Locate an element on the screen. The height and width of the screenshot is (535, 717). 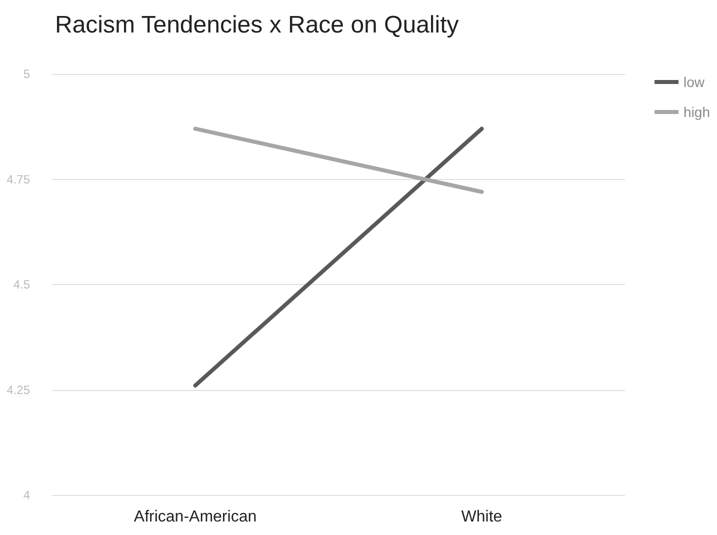
y-tick-label: 4.5 is located at coordinates (21, 285).